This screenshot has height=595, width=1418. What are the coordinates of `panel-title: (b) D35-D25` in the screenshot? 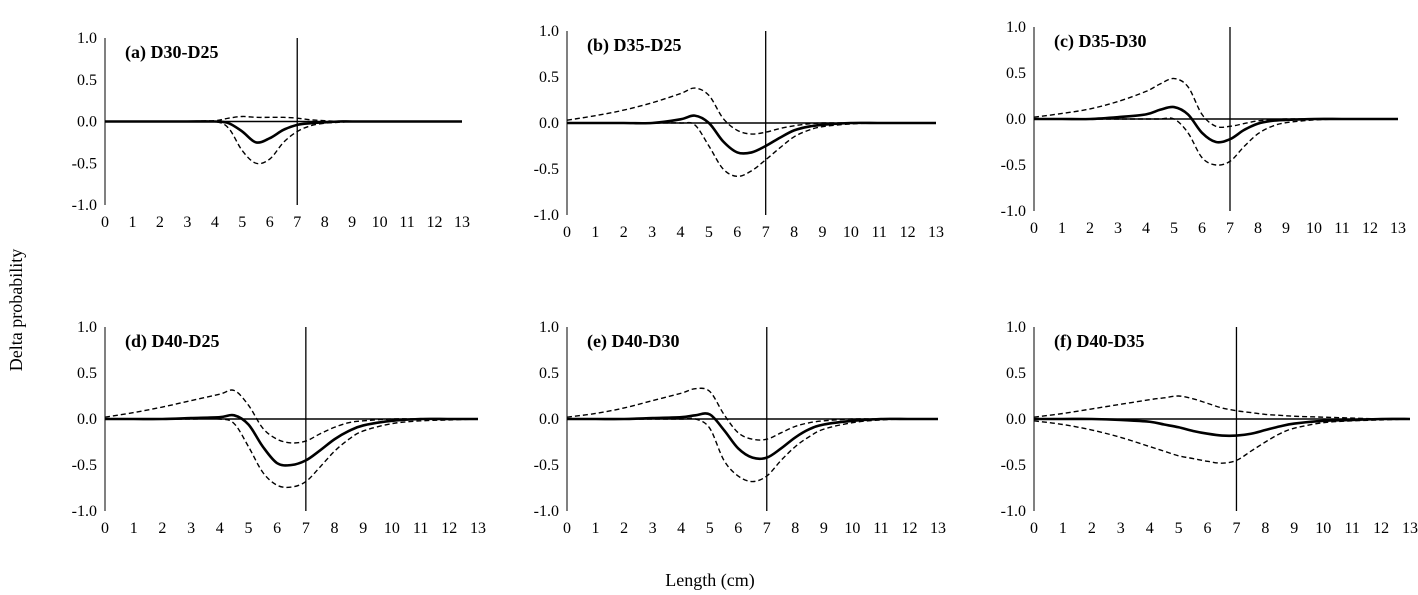 It's located at (634, 45).